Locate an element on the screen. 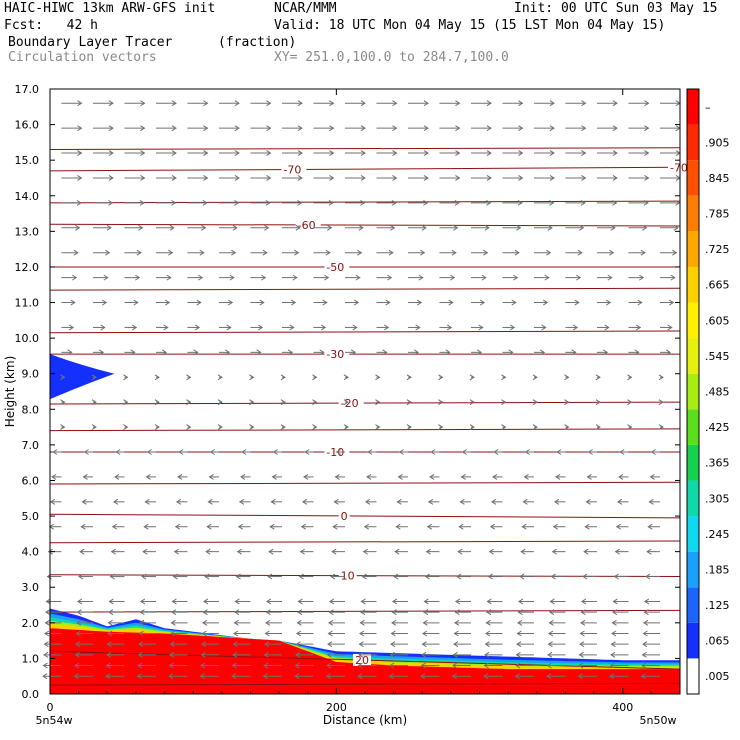 This screenshot has width=740, height=740. y-tick-label: 0.0 is located at coordinates (31, 694).